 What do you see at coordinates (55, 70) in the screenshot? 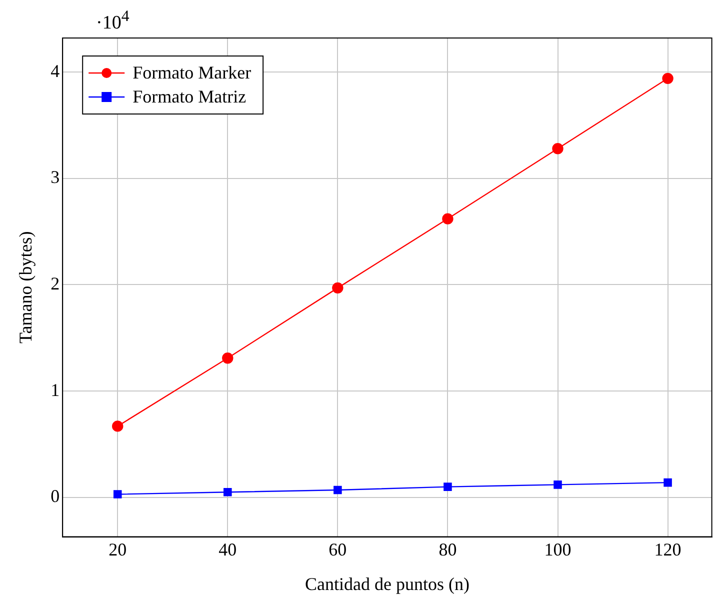
I see `y-tick-label: 4` at bounding box center [55, 70].